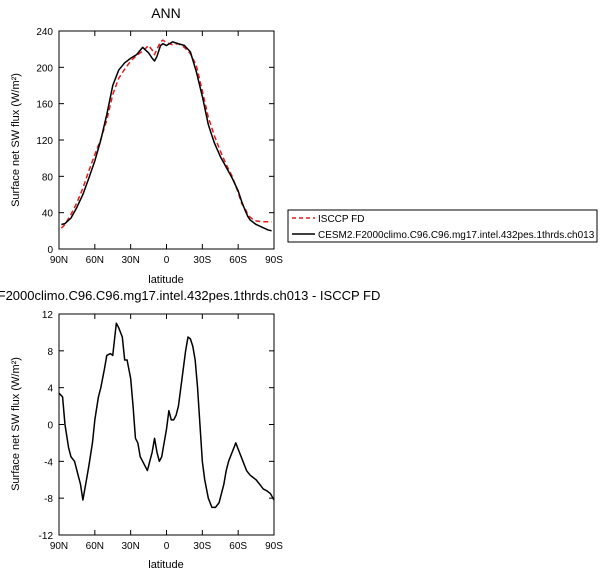 The width and height of the screenshot is (601, 575). I want to click on top-series-lines, so click(166, 135).